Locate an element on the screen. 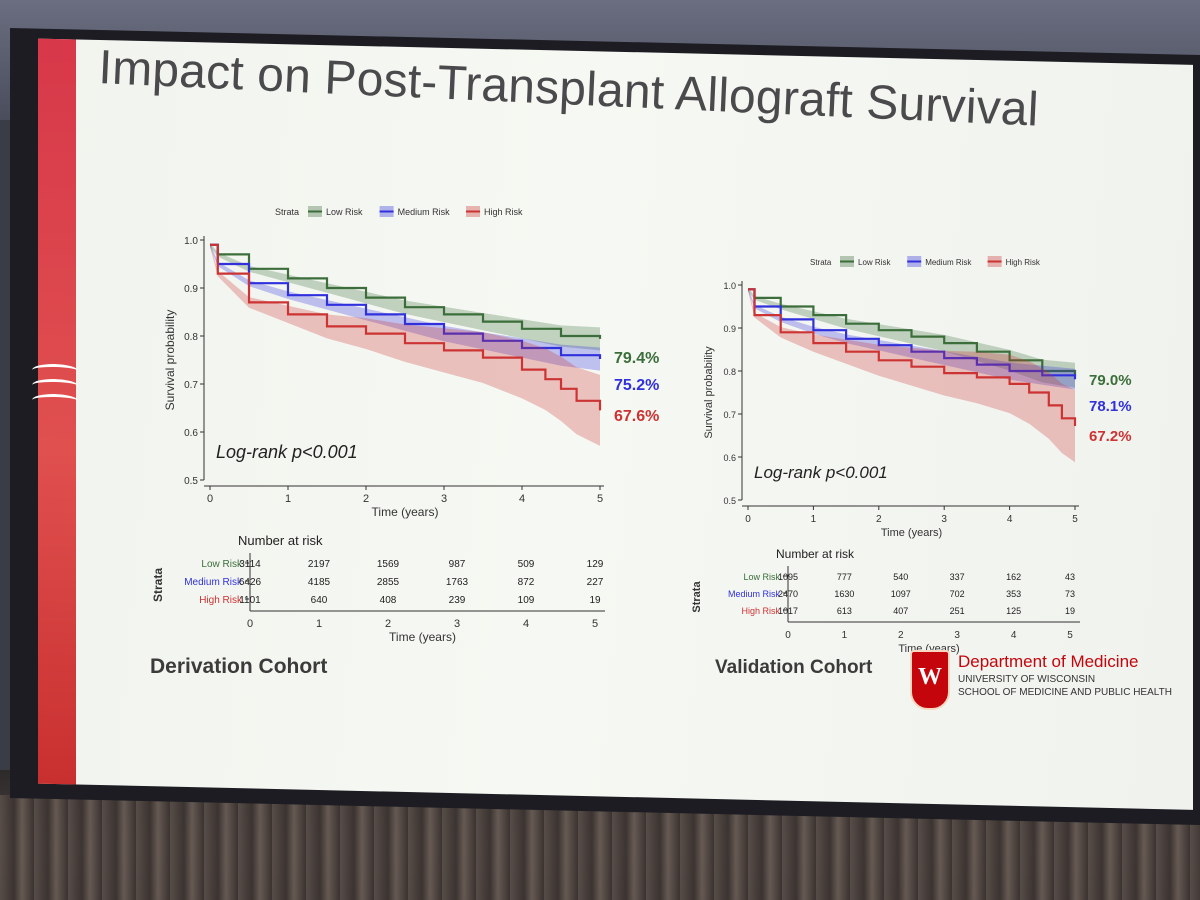 The width and height of the screenshot is (1200, 900). logo-school: SCHOOL OF MEDICINE AND PUBLIC HEALTH is located at coordinates (1065, 692).